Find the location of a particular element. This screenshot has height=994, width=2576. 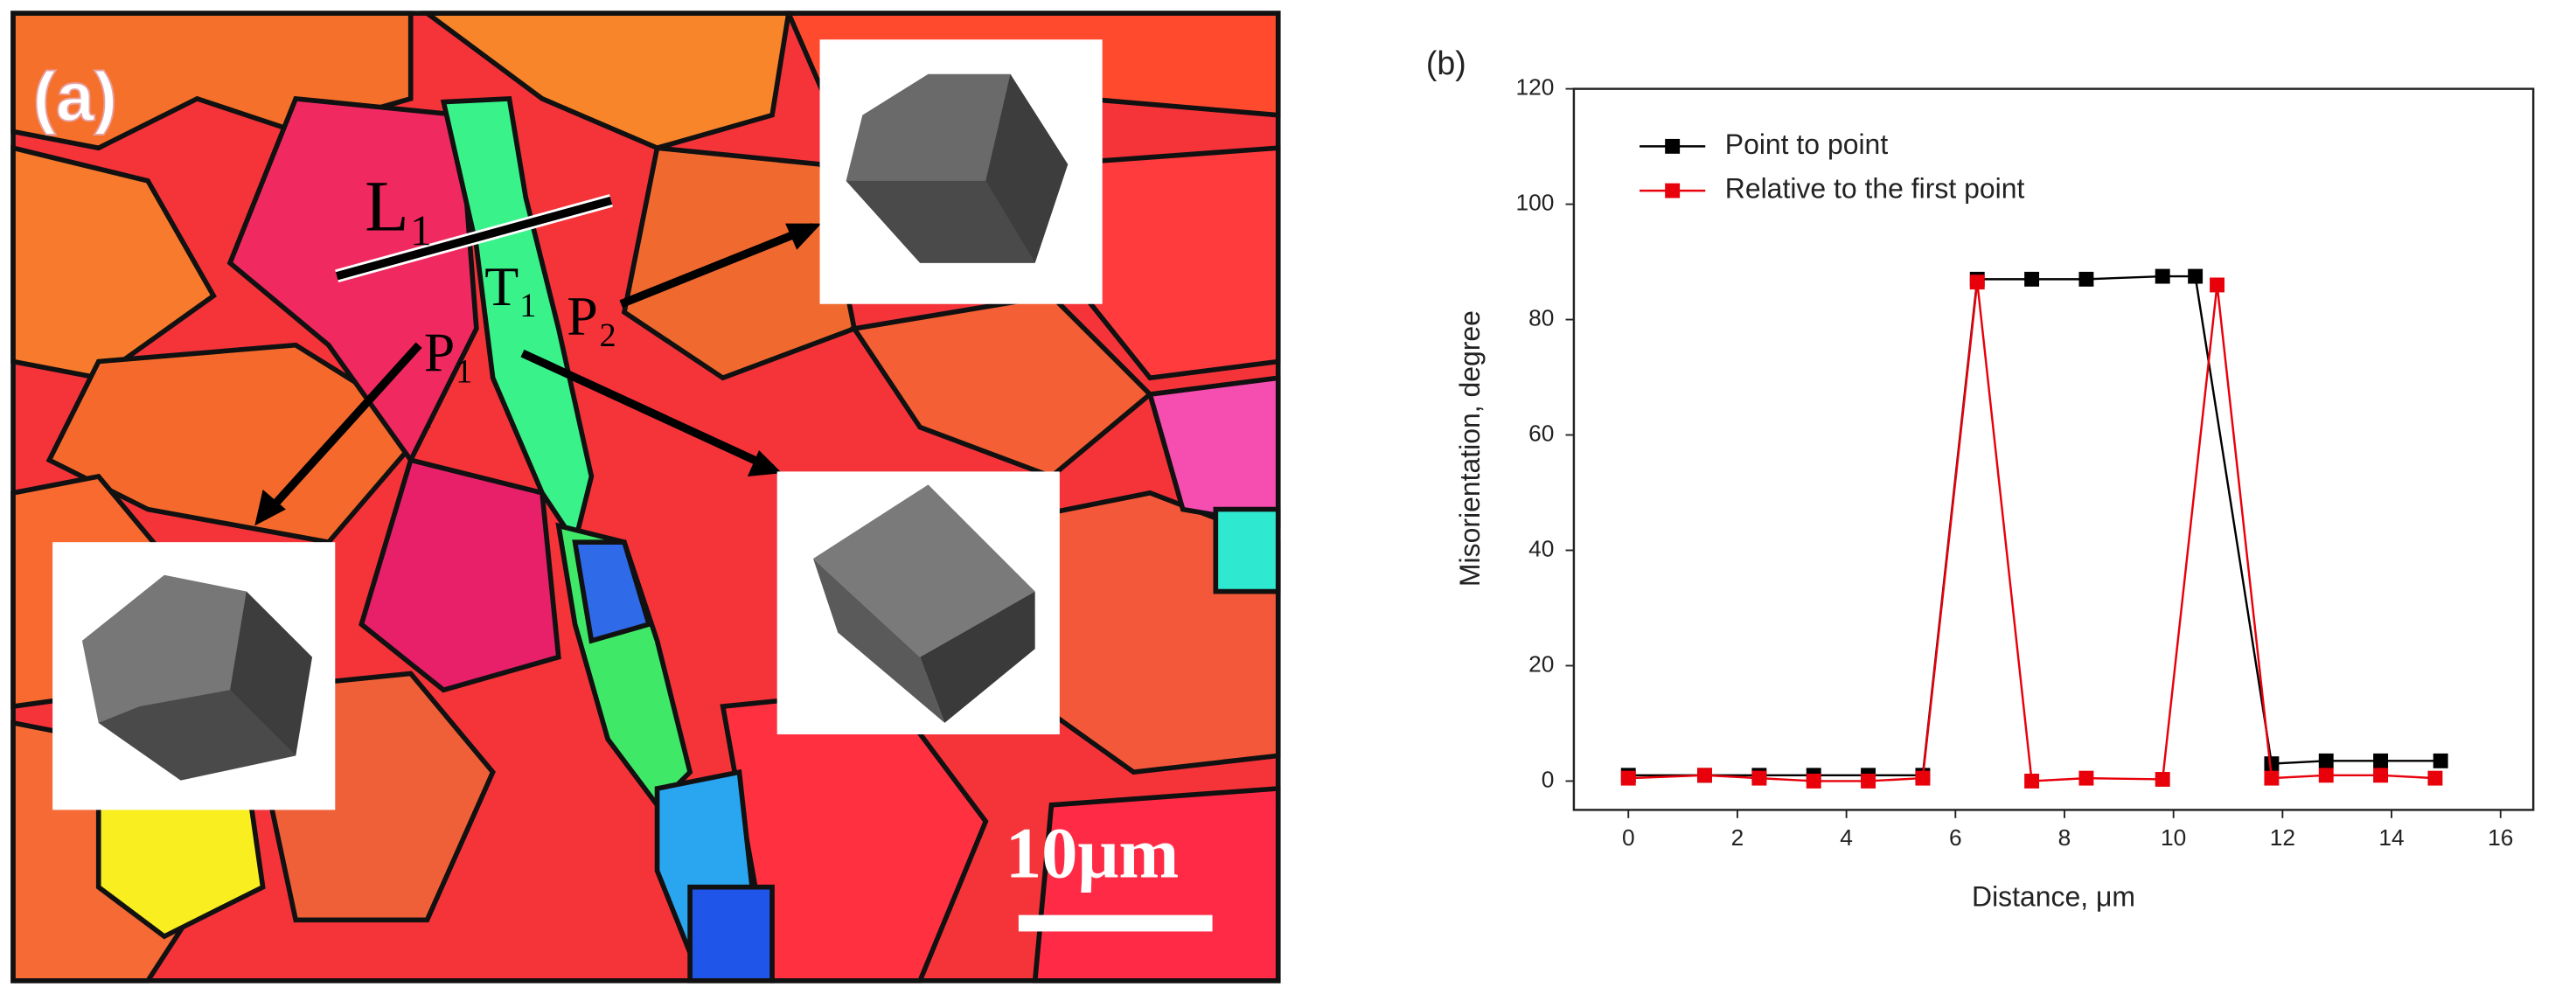

x-tick-label: 0 is located at coordinates (1628, 837).